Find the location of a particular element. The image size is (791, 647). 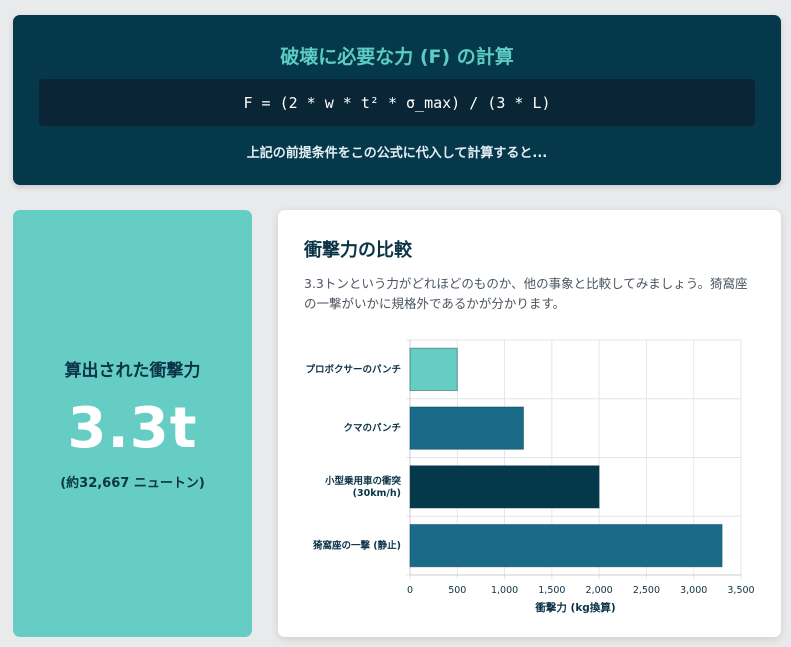

x-tick-label: 500 is located at coordinates (457, 590).